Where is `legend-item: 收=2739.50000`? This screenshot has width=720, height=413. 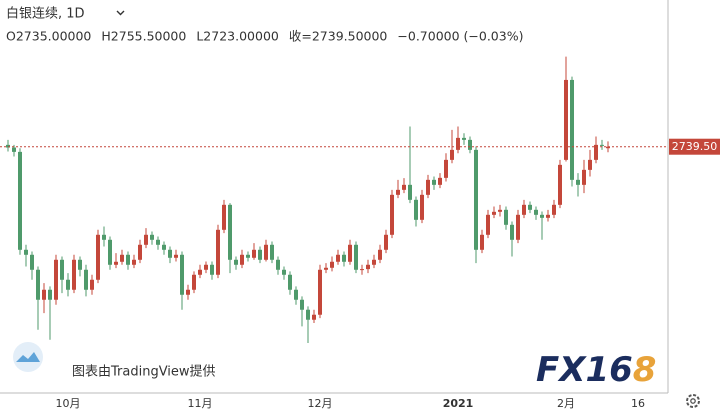
legend-item: 收=2739.50000 is located at coordinates (338, 36).